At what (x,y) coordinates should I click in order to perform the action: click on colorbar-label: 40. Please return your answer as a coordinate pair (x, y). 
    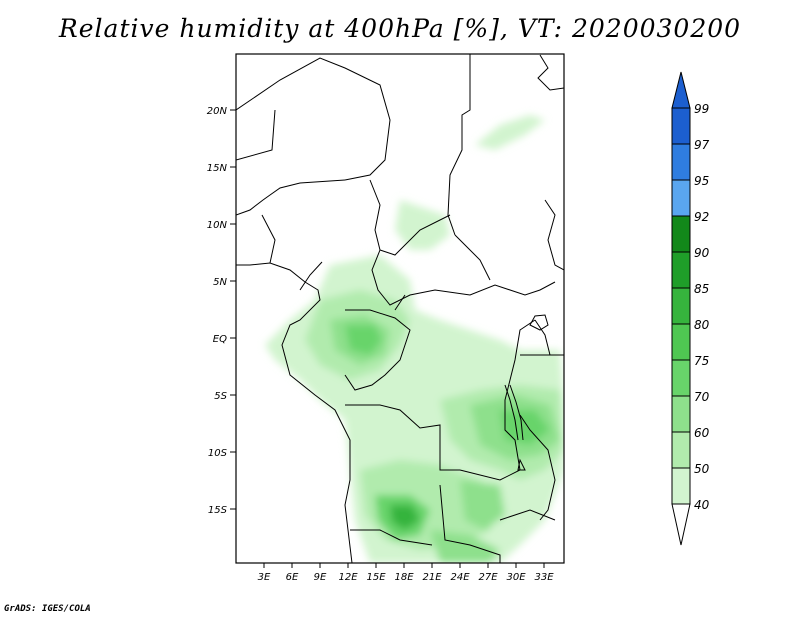
    Looking at the image, I should click on (702, 505).